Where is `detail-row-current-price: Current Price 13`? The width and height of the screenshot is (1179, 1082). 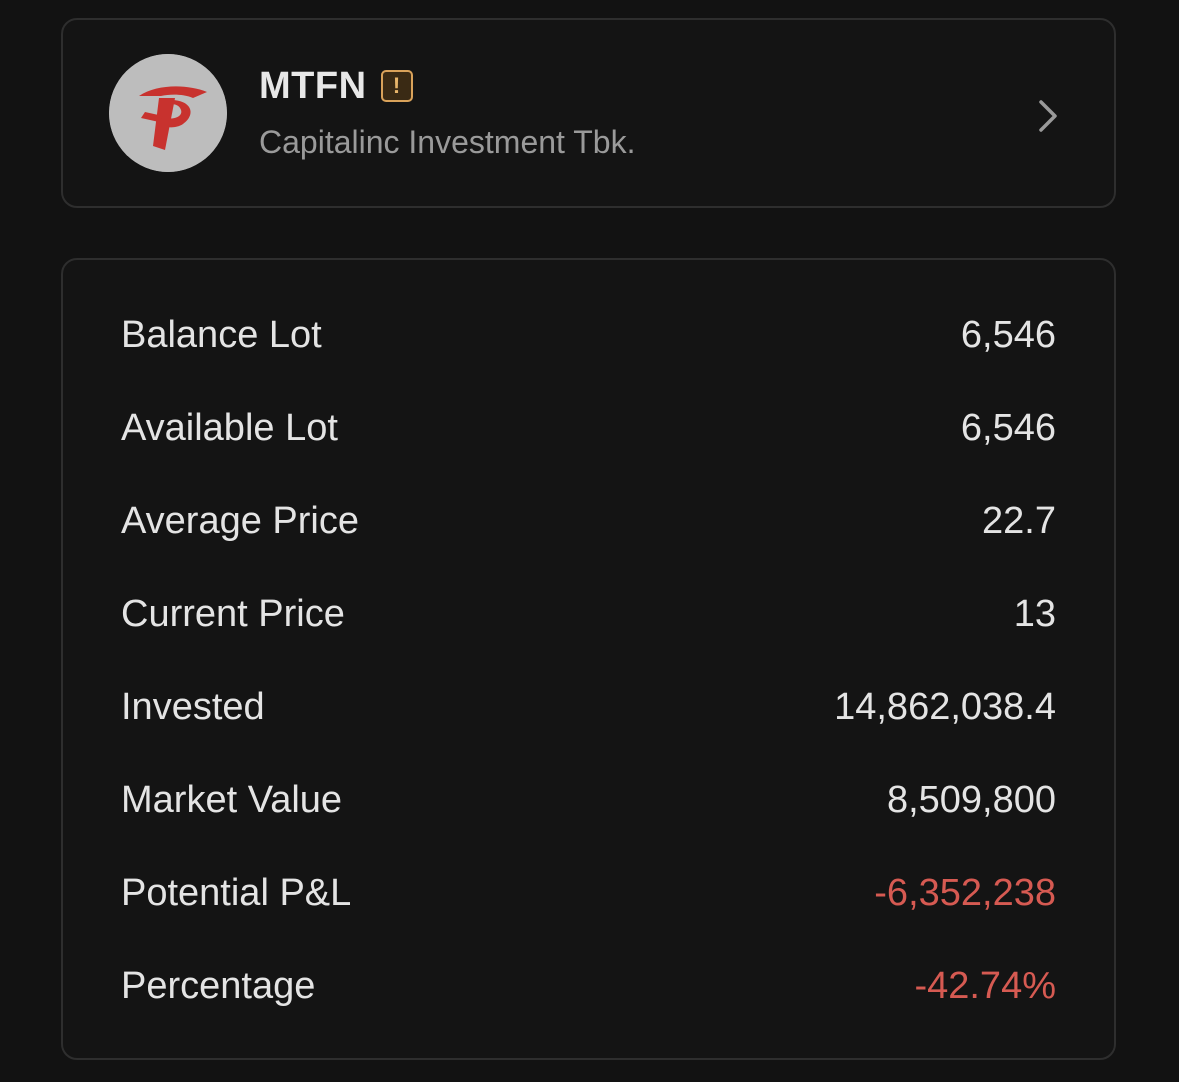 detail-row-current-price: Current Price 13 is located at coordinates (588, 614).